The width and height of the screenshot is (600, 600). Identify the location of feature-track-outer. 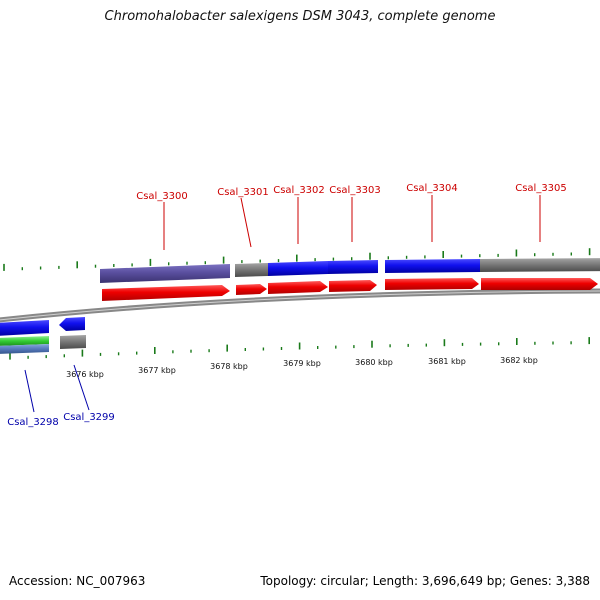
(350, 270).